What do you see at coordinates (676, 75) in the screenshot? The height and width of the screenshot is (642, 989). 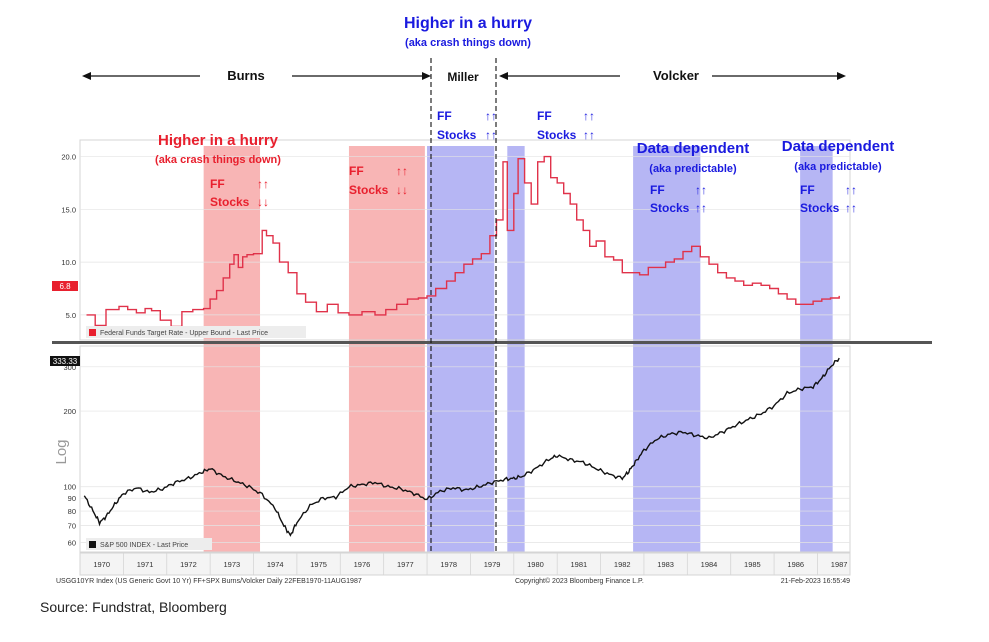 I see `era-label-volcker: Volcker` at bounding box center [676, 75].